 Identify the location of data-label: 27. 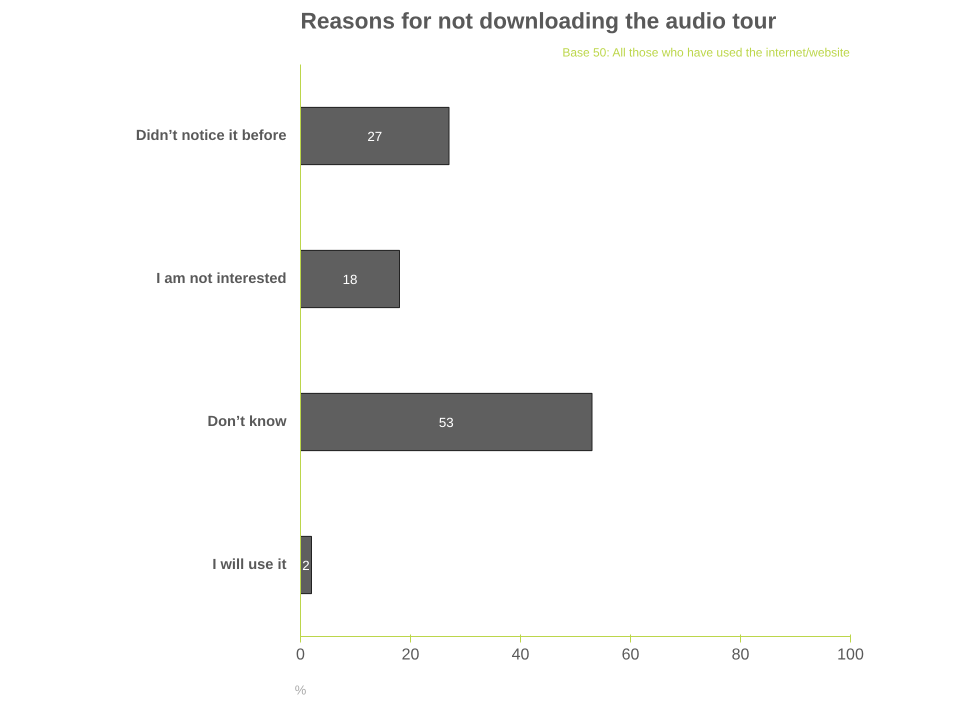
(374, 136).